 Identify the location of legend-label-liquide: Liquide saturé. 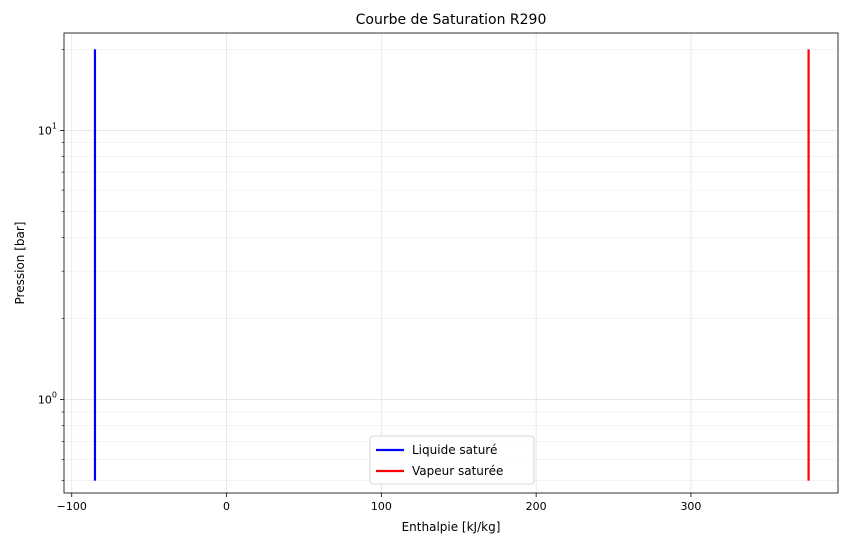
(454, 450).